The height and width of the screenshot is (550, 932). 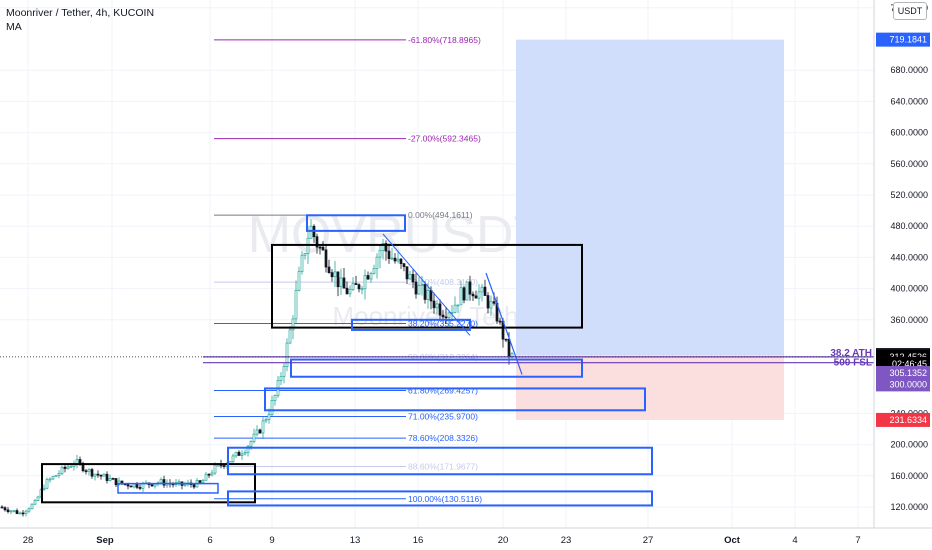 What do you see at coordinates (80, 13) in the screenshot?
I see `symbol-title: Moonriver / Tether, 4h, KUCOIN` at bounding box center [80, 13].